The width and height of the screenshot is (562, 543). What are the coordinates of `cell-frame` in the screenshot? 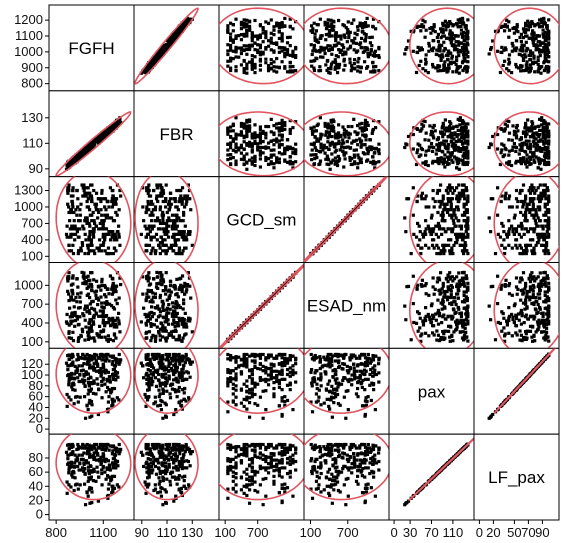 It's located at (176, 134).